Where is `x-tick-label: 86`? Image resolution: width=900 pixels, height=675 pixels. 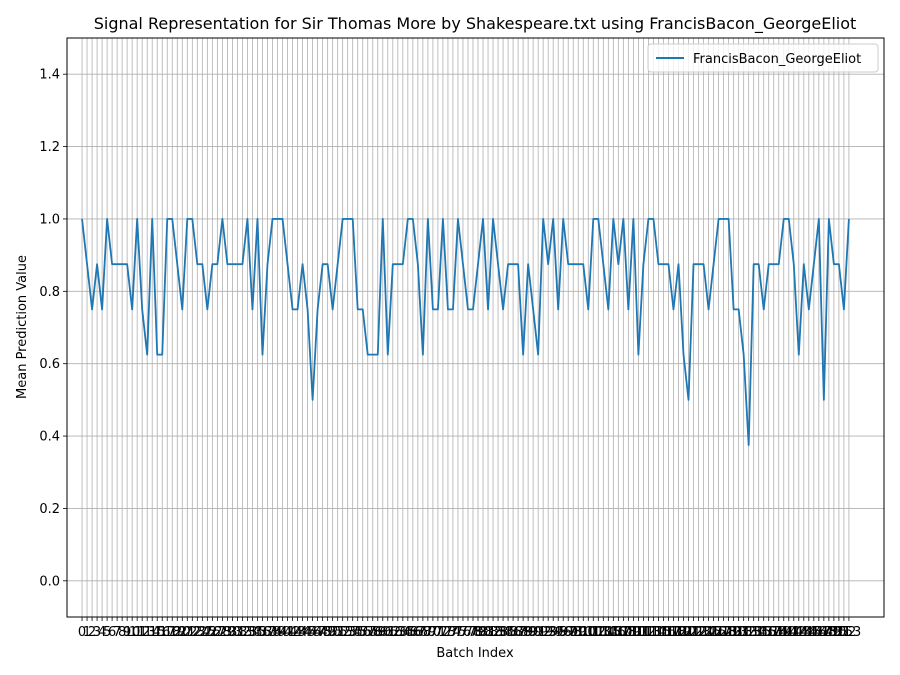
x-tick-label: 86 is located at coordinates (513, 632).